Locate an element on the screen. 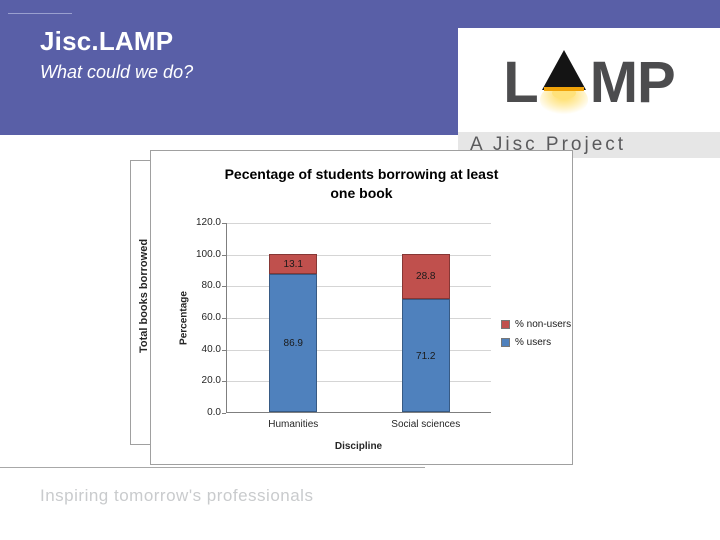 The height and width of the screenshot is (540, 720). bar-value-label: 71.2 is located at coordinates (426, 356).